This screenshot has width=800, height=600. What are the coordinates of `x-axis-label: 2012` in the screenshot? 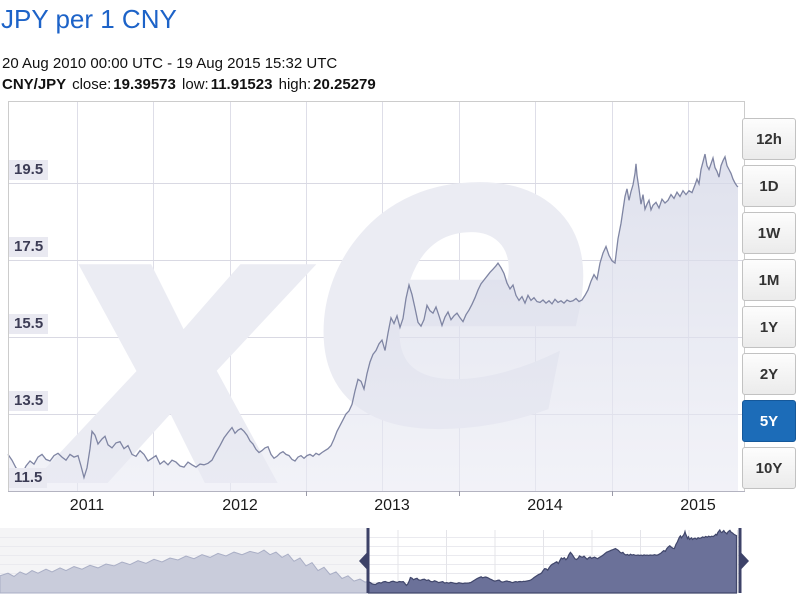 It's located at (240, 505).